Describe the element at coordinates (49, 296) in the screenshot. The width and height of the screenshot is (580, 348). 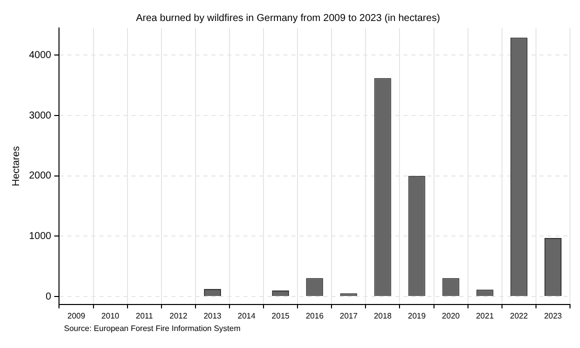
I see `y-tick-label: 0` at that location.